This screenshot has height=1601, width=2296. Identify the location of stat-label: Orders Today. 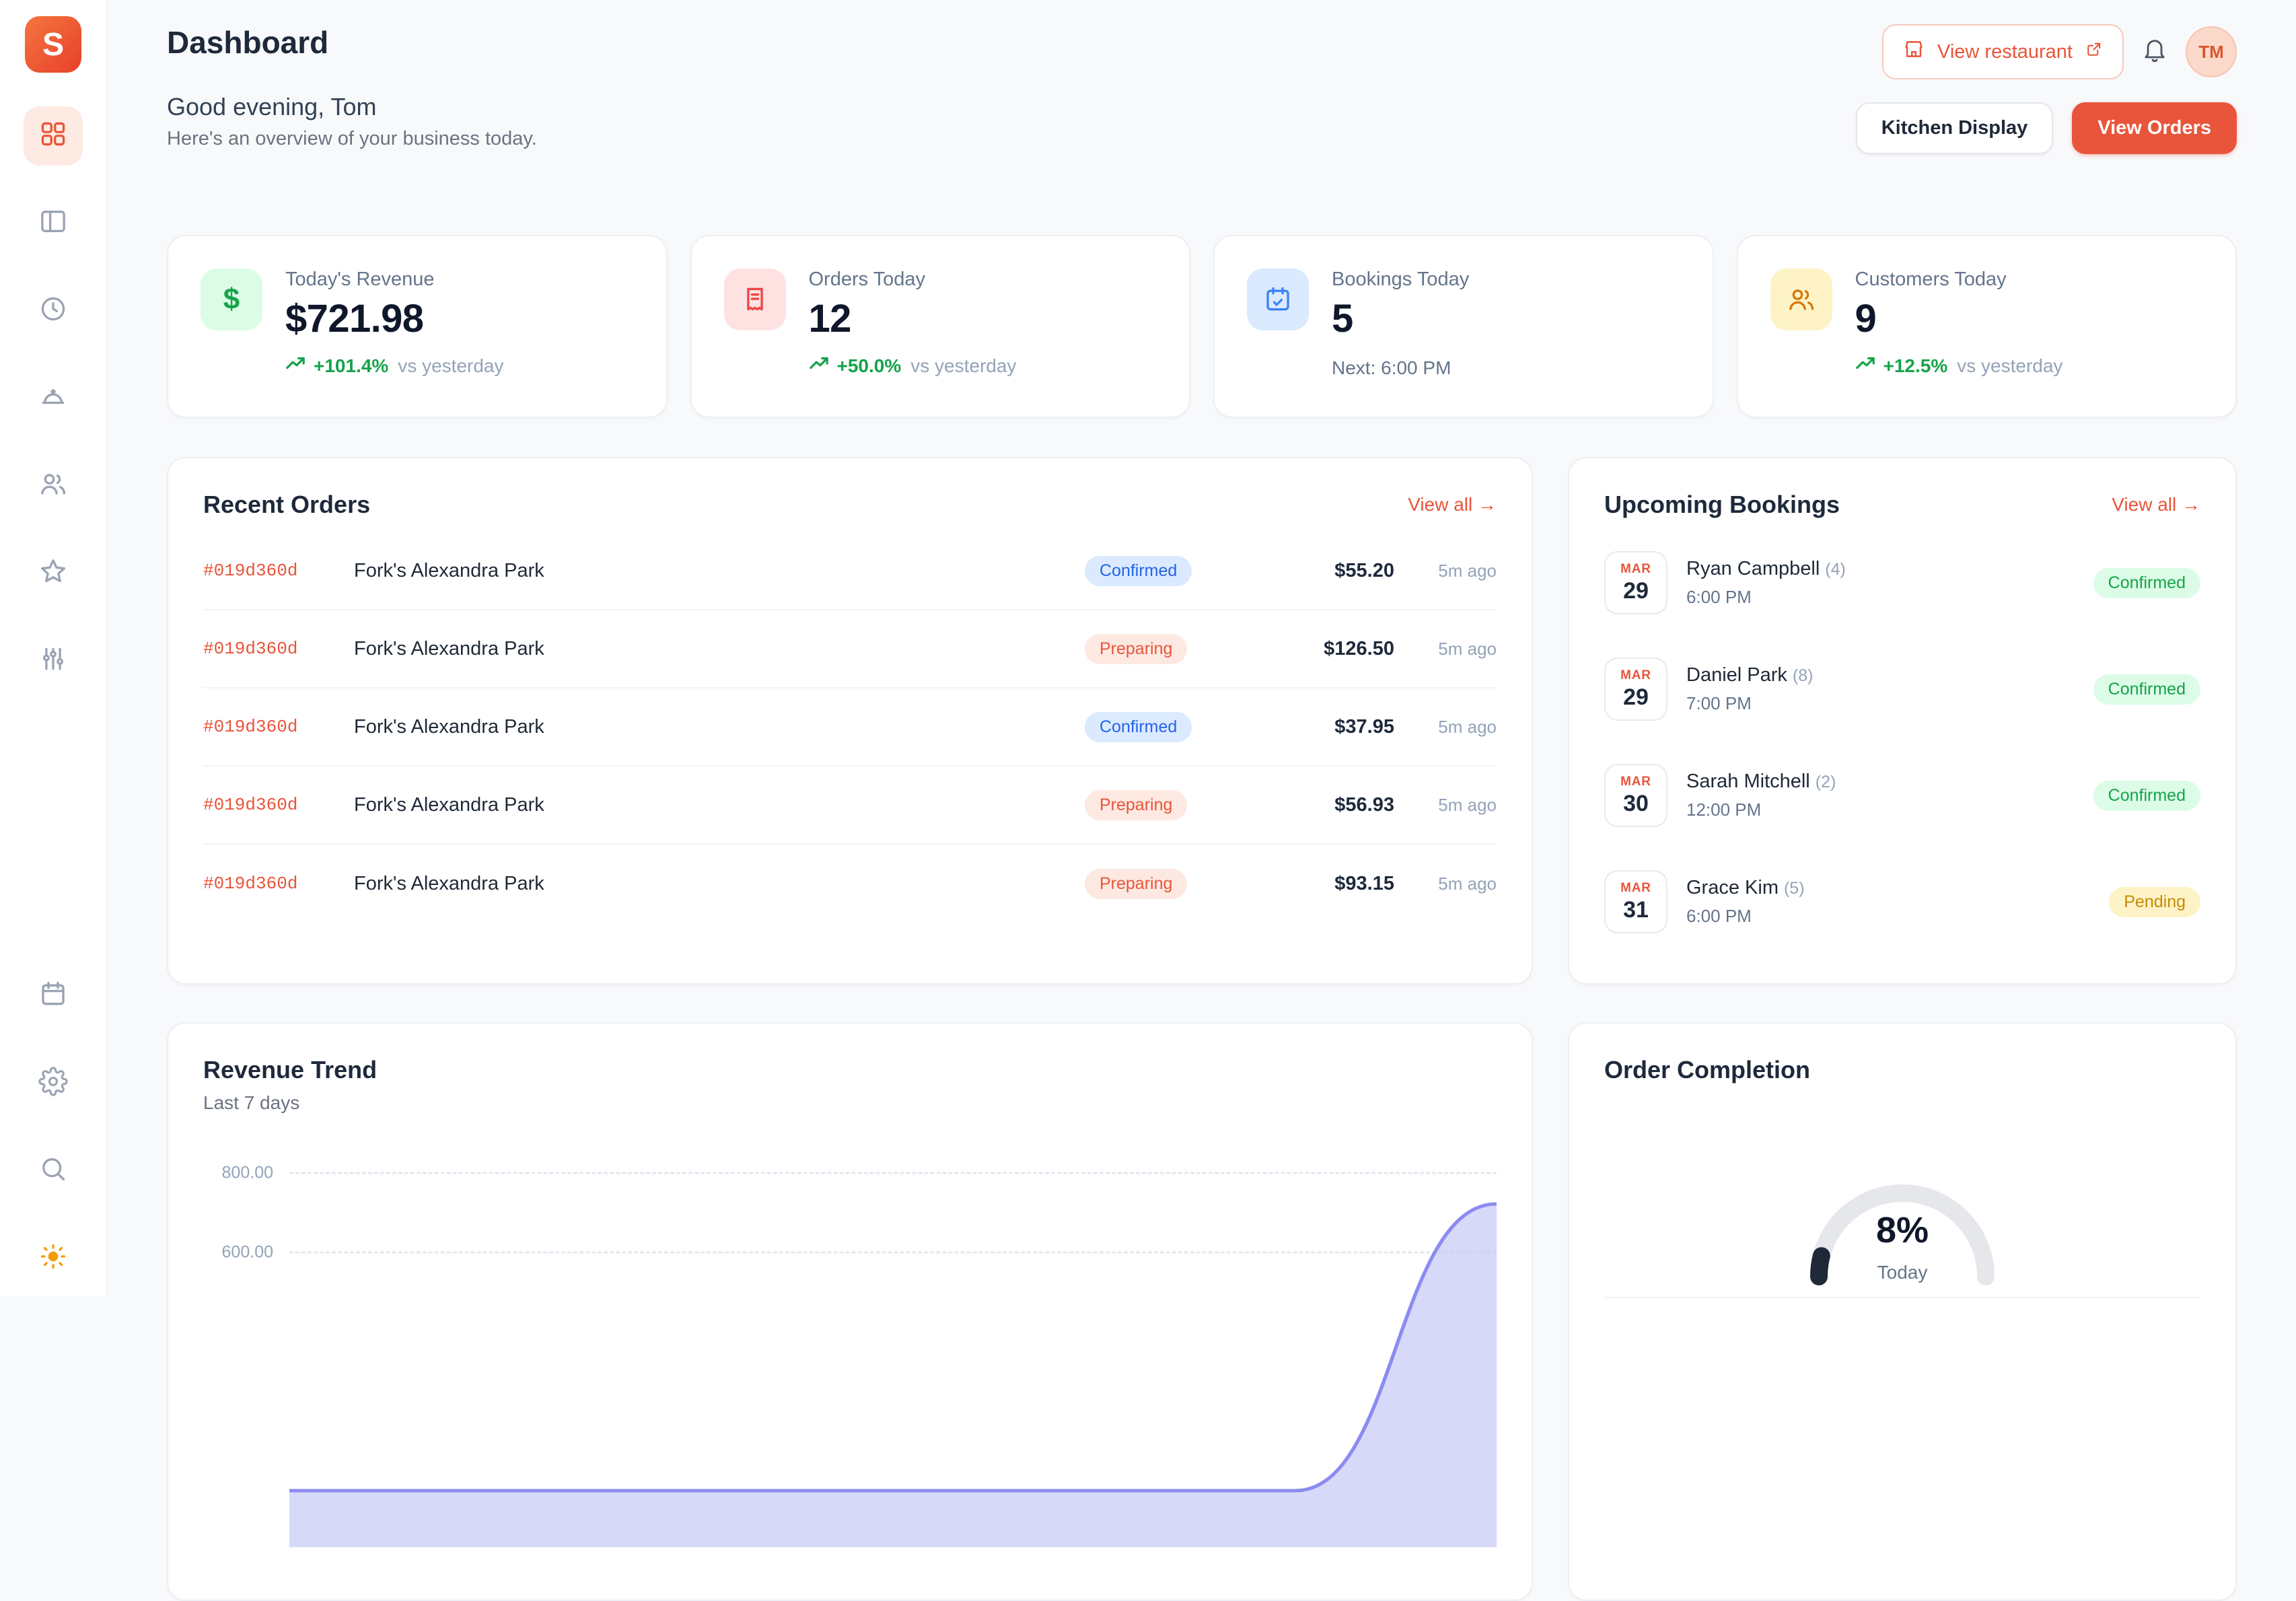
(867, 279).